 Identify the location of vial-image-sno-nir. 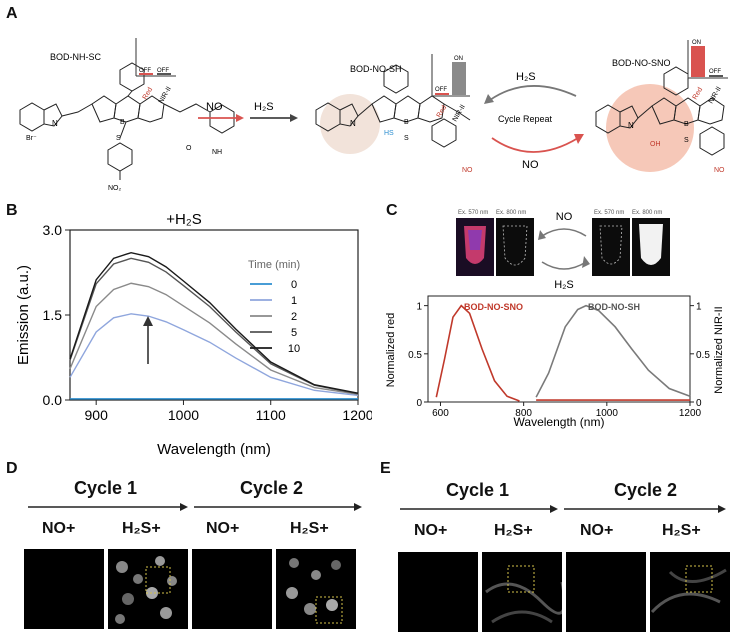
(515, 247).